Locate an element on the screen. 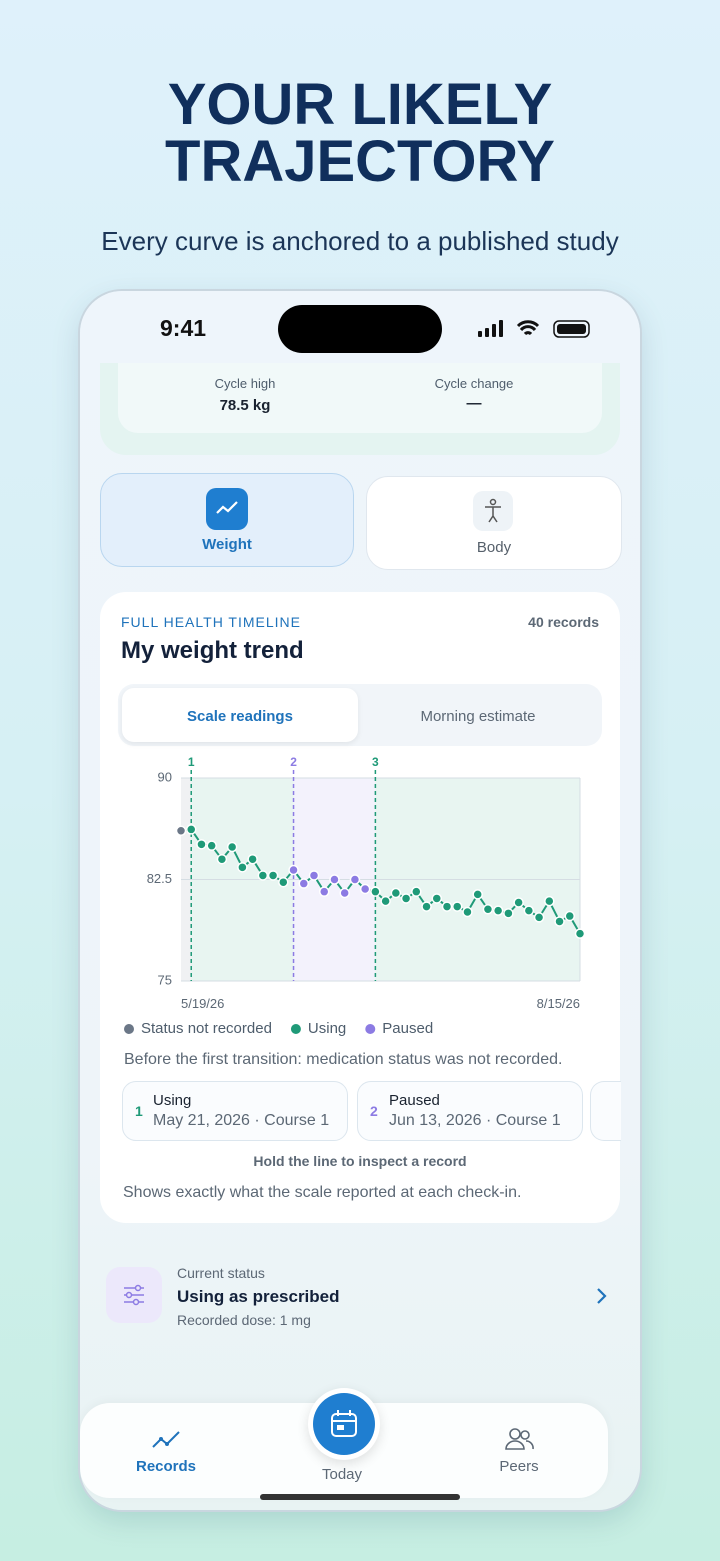  legend-label: Status not recorded is located at coordinates (206, 1028).